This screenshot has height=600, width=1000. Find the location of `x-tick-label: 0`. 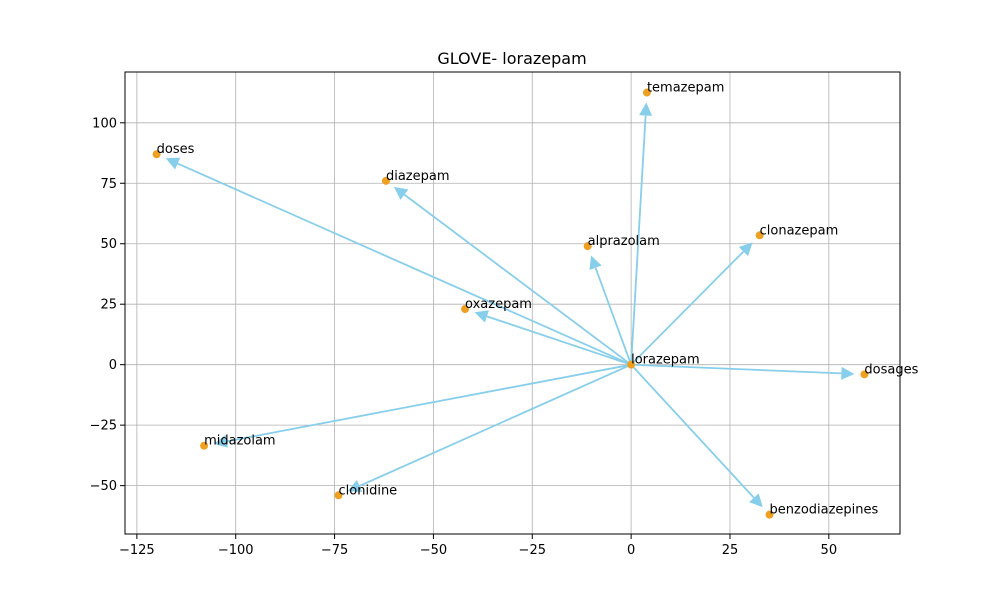

x-tick-label: 0 is located at coordinates (631, 550).